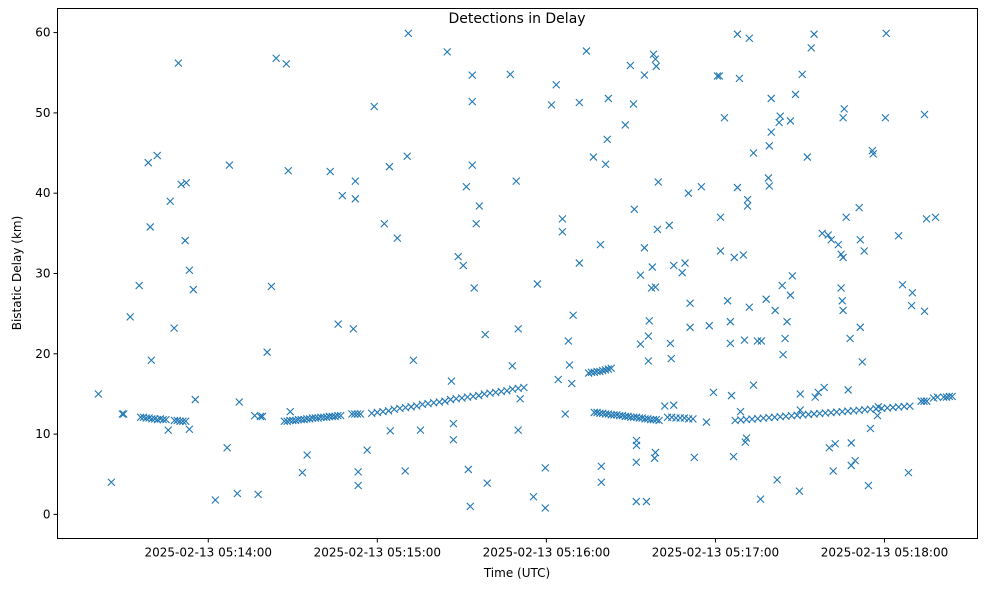 Image resolution: width=989 pixels, height=594 pixels. Describe the element at coordinates (546, 553) in the screenshot. I see `x-tick-label: 2025-02-13 05:16:00` at that location.